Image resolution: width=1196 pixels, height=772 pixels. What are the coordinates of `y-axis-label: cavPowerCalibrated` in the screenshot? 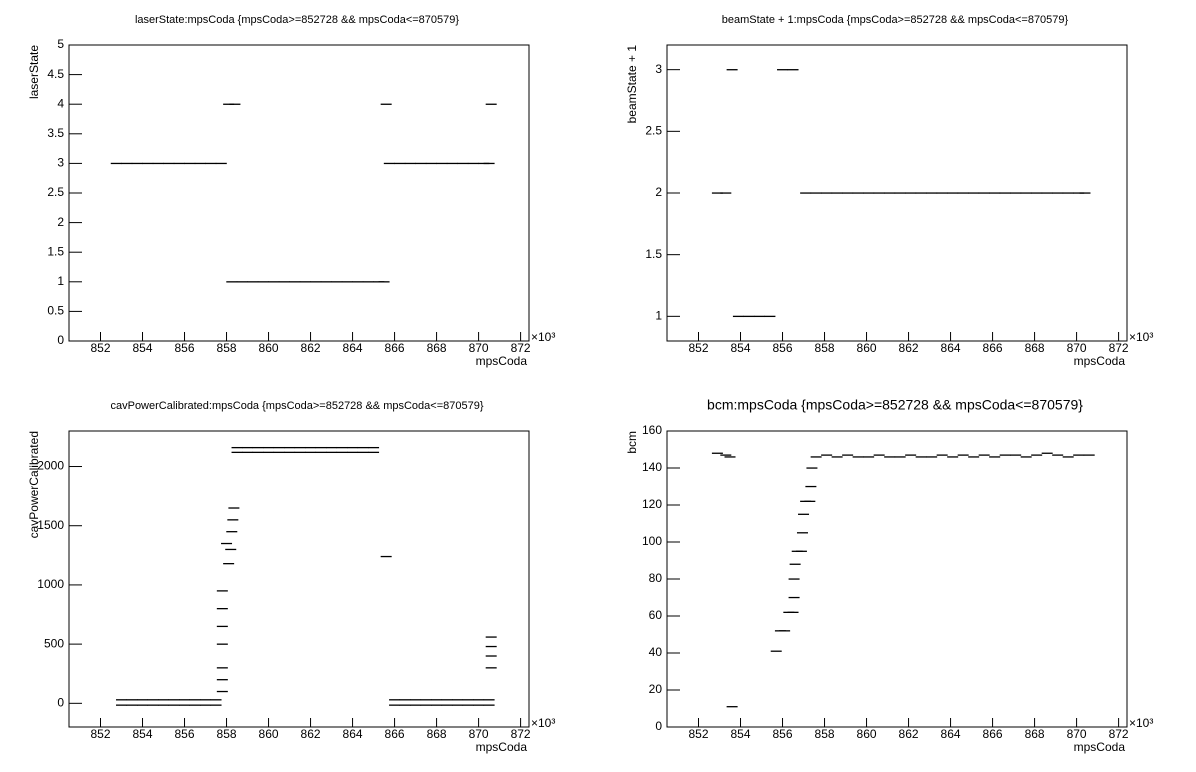 It's located at (34, 484).